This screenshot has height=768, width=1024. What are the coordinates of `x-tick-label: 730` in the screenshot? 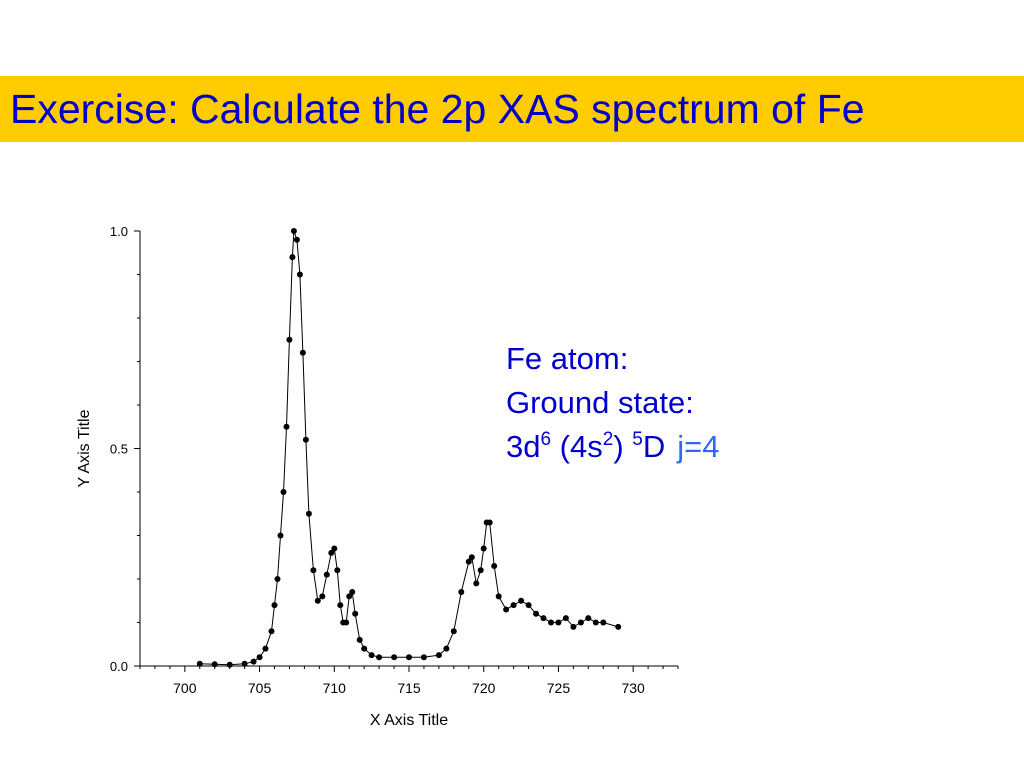 It's located at (633, 688).